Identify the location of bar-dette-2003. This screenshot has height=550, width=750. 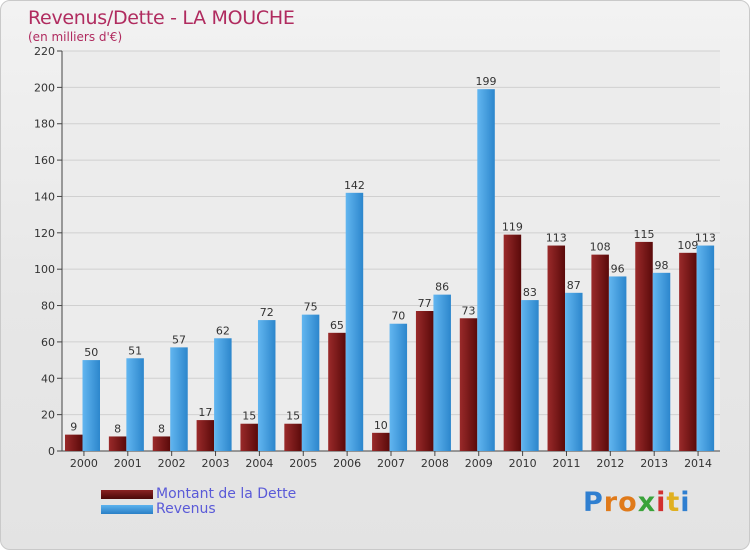
(205, 435).